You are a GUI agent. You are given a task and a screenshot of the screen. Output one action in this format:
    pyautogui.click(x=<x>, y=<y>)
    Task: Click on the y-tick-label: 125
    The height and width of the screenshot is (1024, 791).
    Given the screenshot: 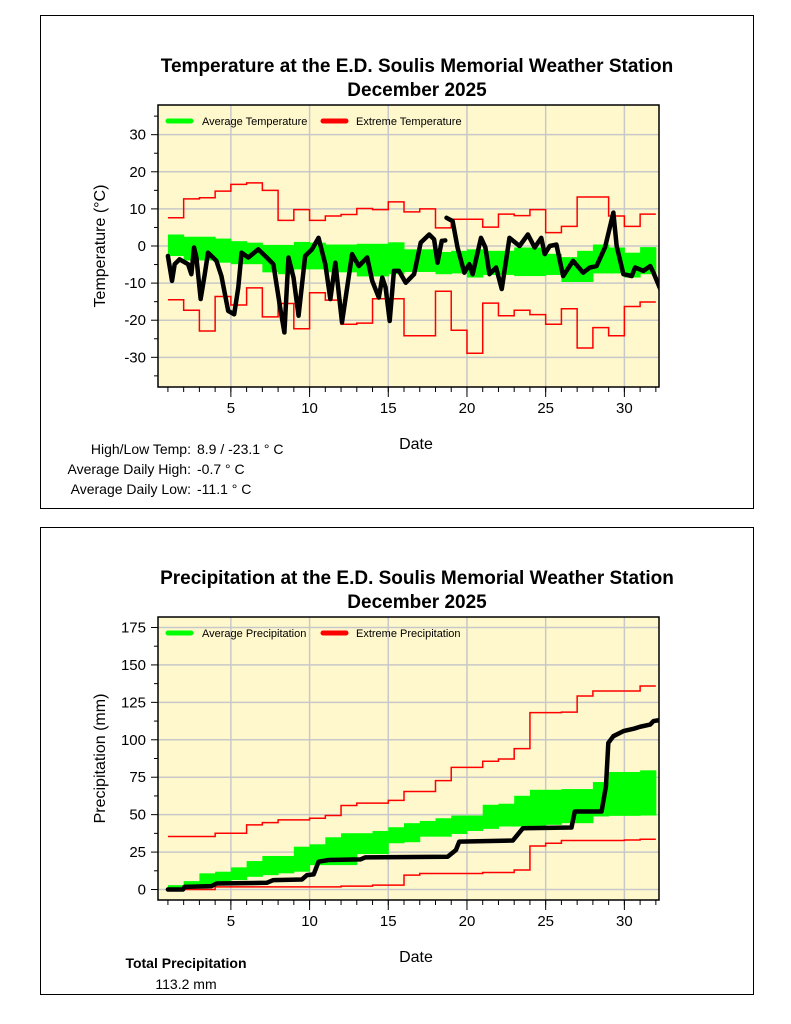 What is the action you would take?
    pyautogui.click(x=133, y=702)
    